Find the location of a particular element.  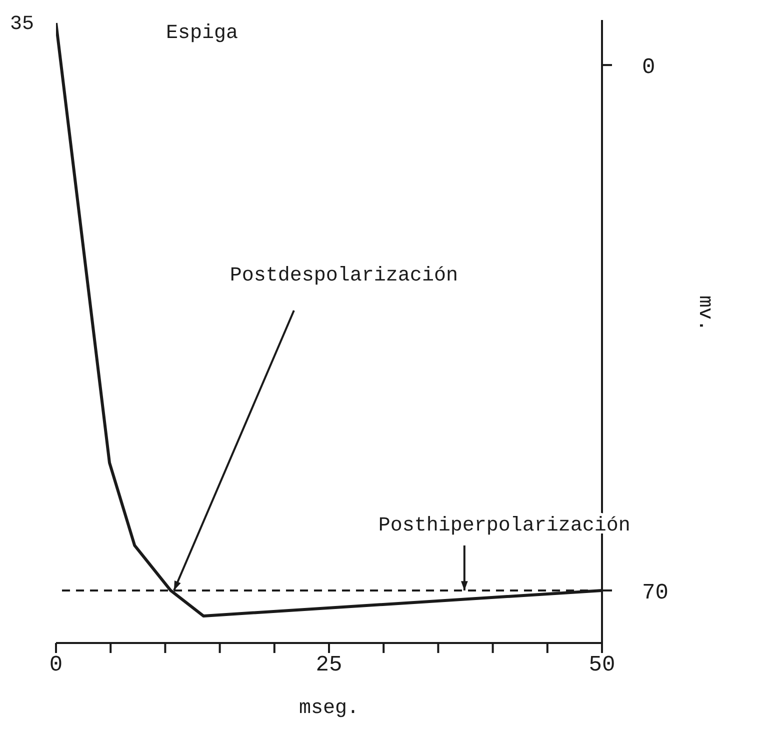

x-tick-label: 0 is located at coordinates (56, 665).